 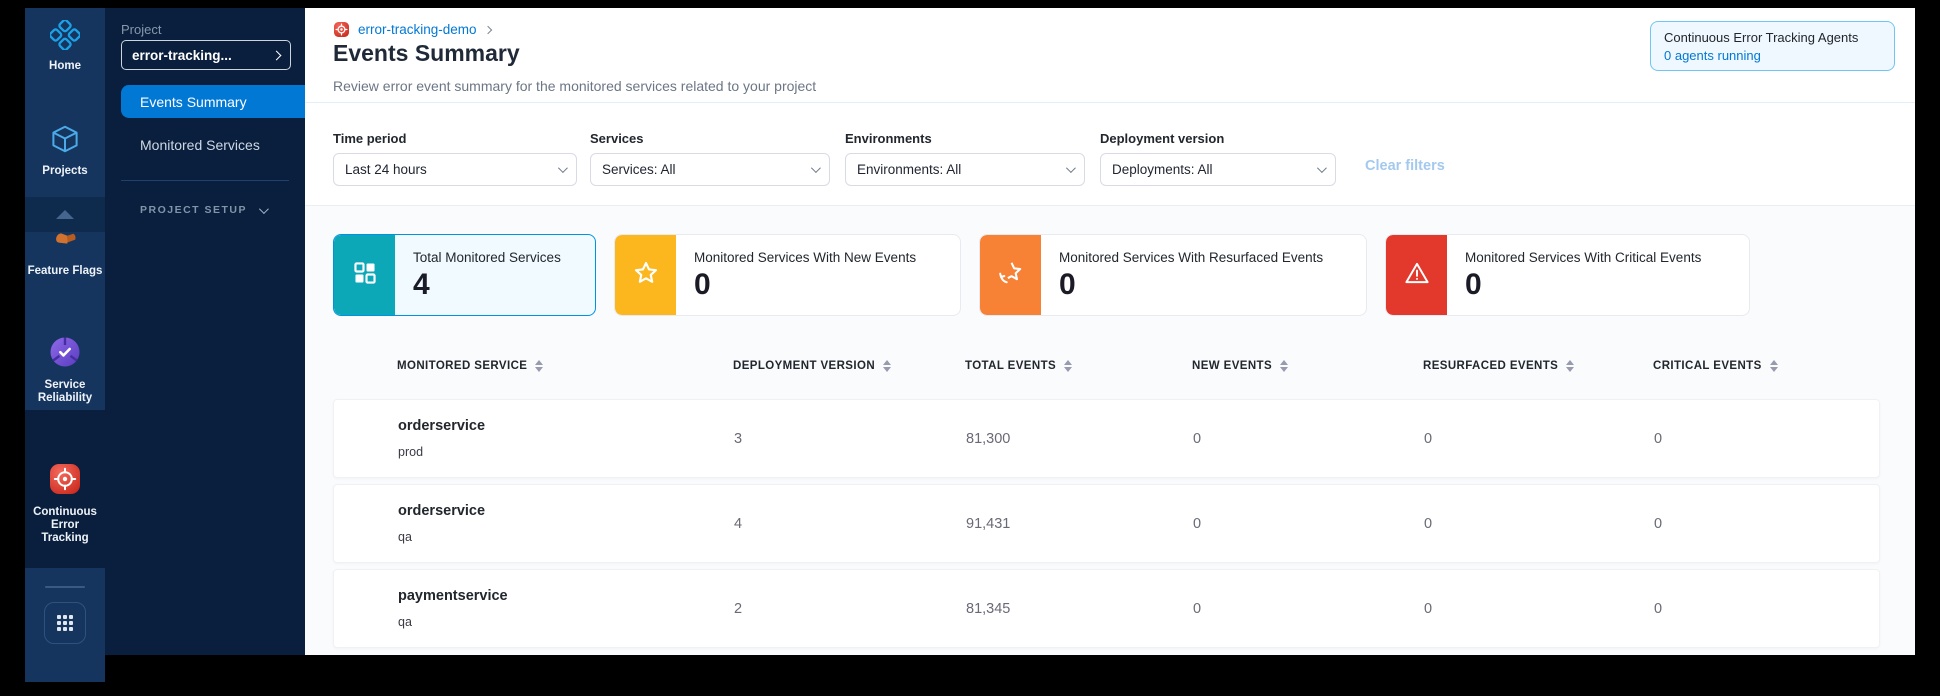 I want to click on scroll-up-icon, so click(x=65, y=214).